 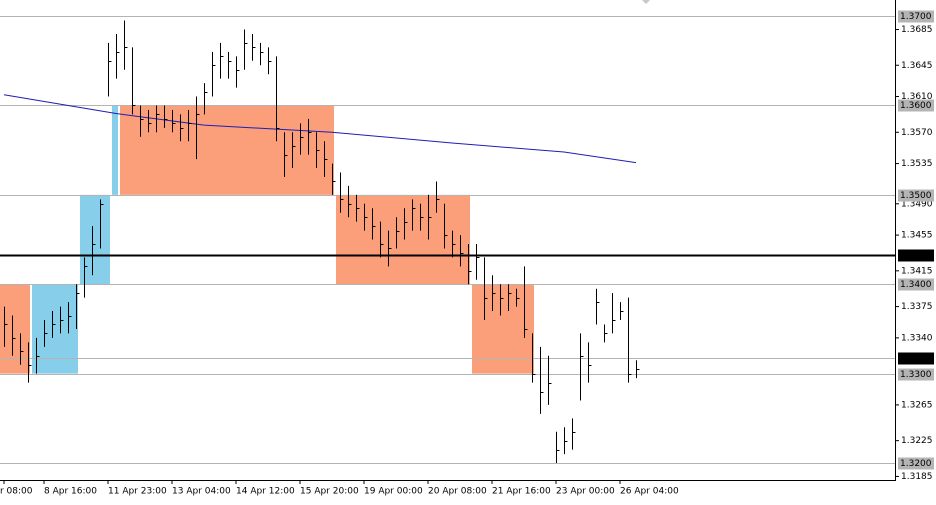 I want to click on level-label: 1.3300, so click(x=916, y=375).